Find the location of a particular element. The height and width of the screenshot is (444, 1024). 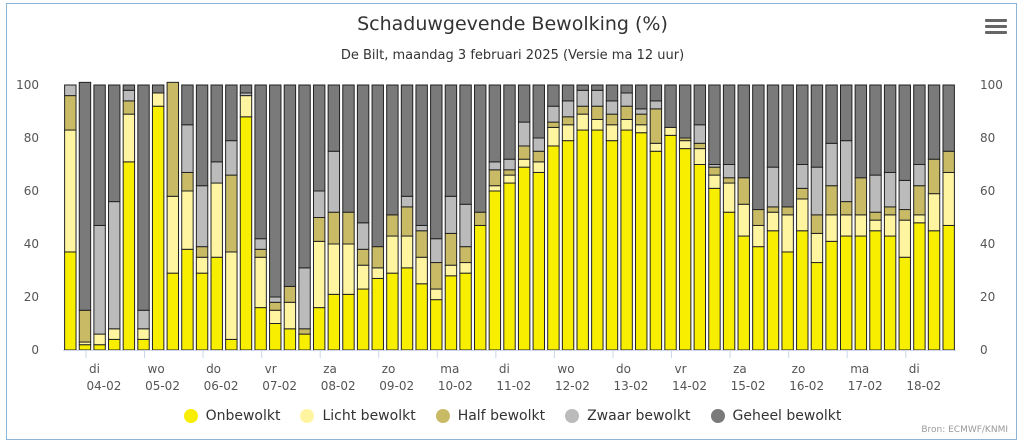

bar-40-geheel-bewolkt is located at coordinates (656, 93).